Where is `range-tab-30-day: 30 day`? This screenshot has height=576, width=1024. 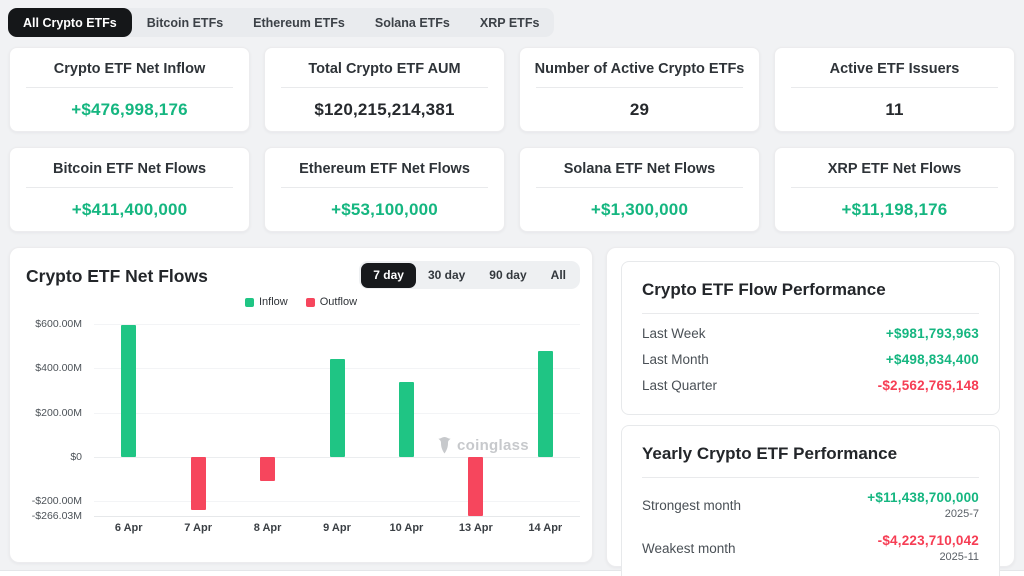 range-tab-30-day: 30 day is located at coordinates (446, 275).